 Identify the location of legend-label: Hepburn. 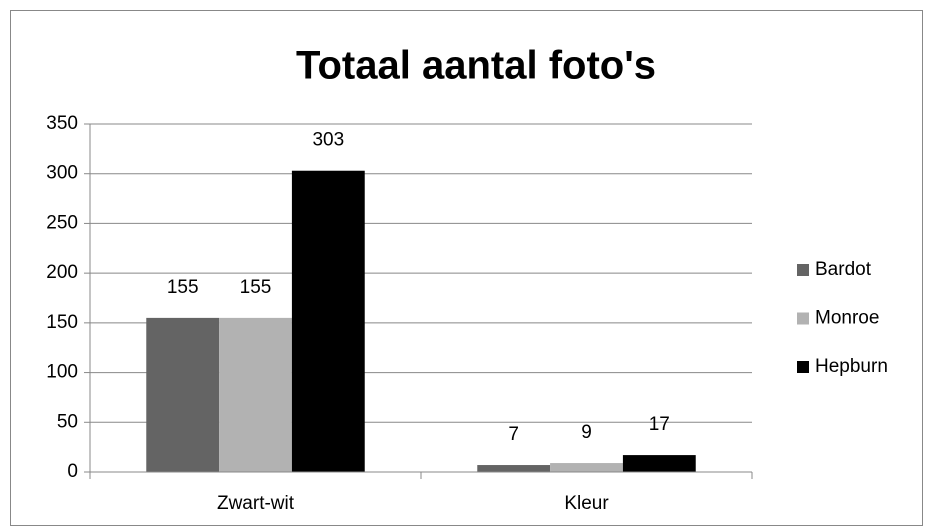
(851, 366).